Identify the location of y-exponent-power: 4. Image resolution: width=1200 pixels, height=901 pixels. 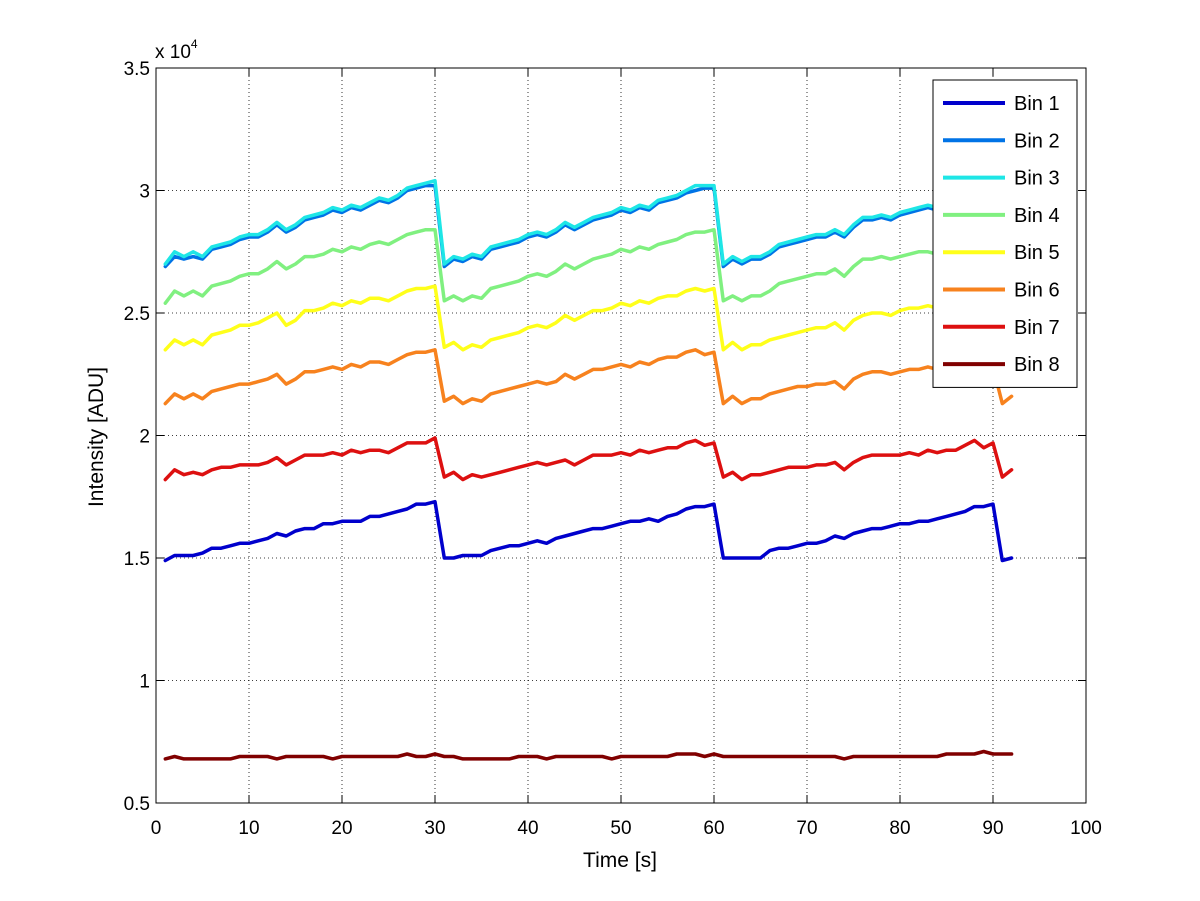
(194, 44).